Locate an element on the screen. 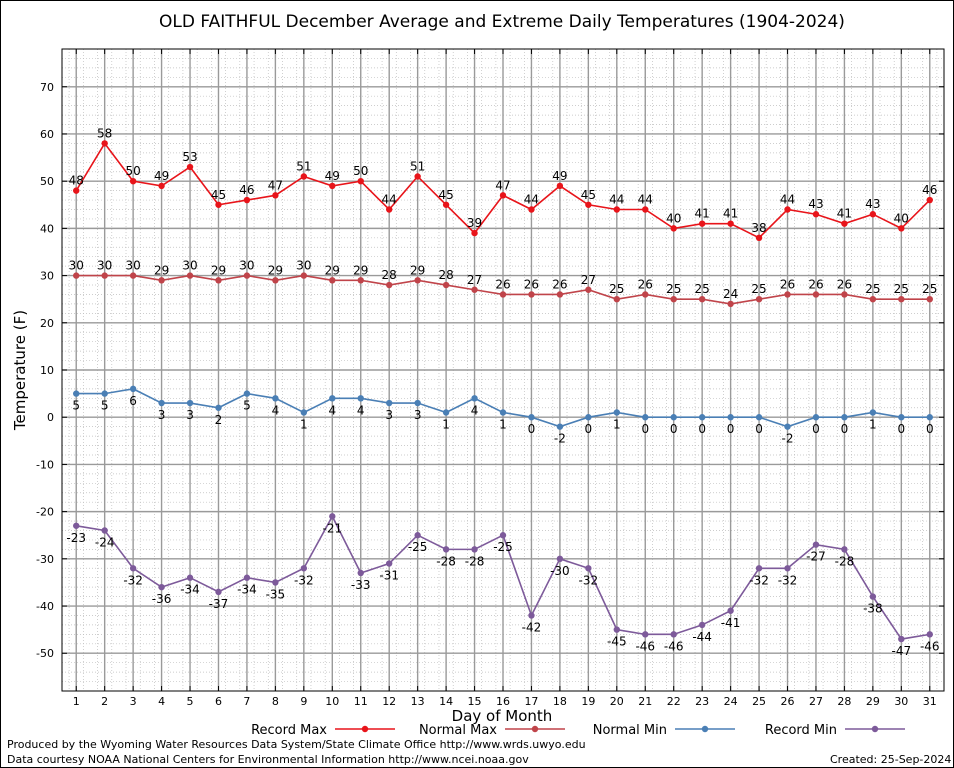 The height and width of the screenshot is (768, 954). normal-min-data-label: 2 is located at coordinates (219, 420).